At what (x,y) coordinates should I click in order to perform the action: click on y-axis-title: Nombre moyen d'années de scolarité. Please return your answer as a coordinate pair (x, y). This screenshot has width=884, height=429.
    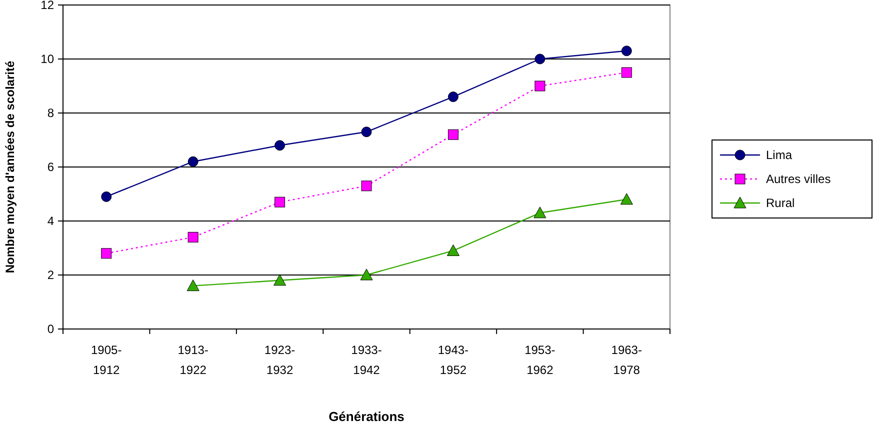
    Looking at the image, I should click on (10, 167).